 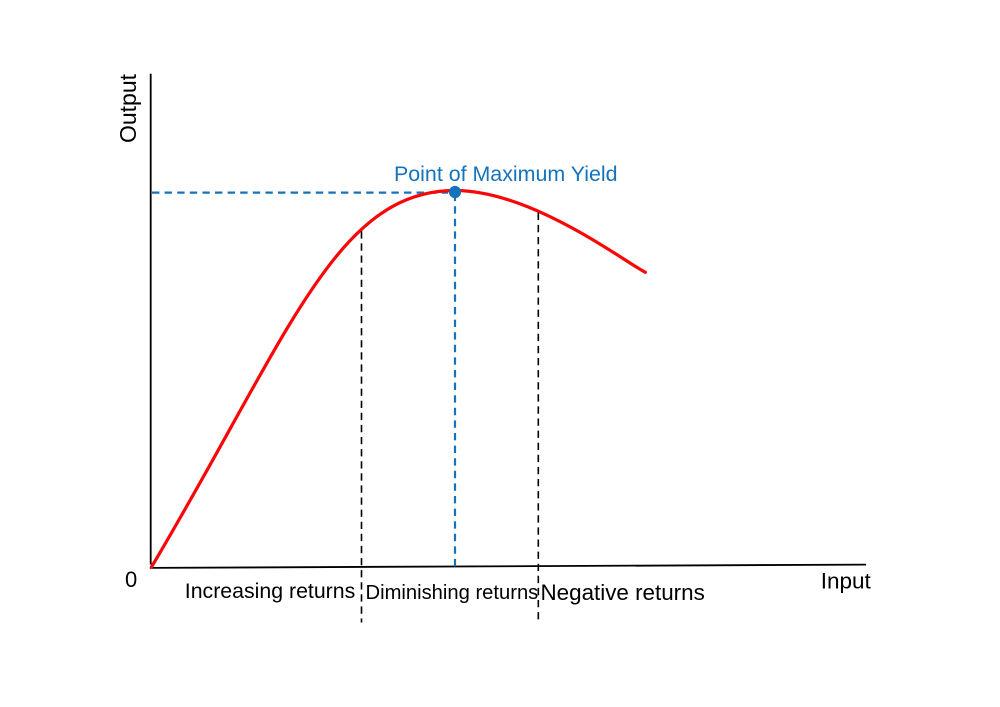 I want to click on svg-text: Increasing returns, so click(x=270, y=591).